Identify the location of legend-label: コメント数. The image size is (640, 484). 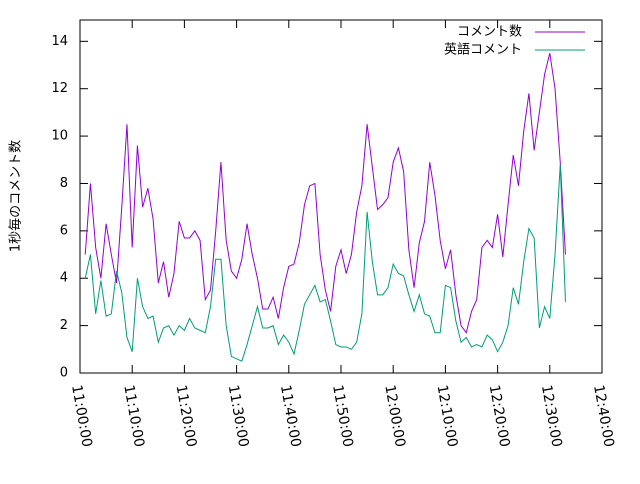
(489, 32).